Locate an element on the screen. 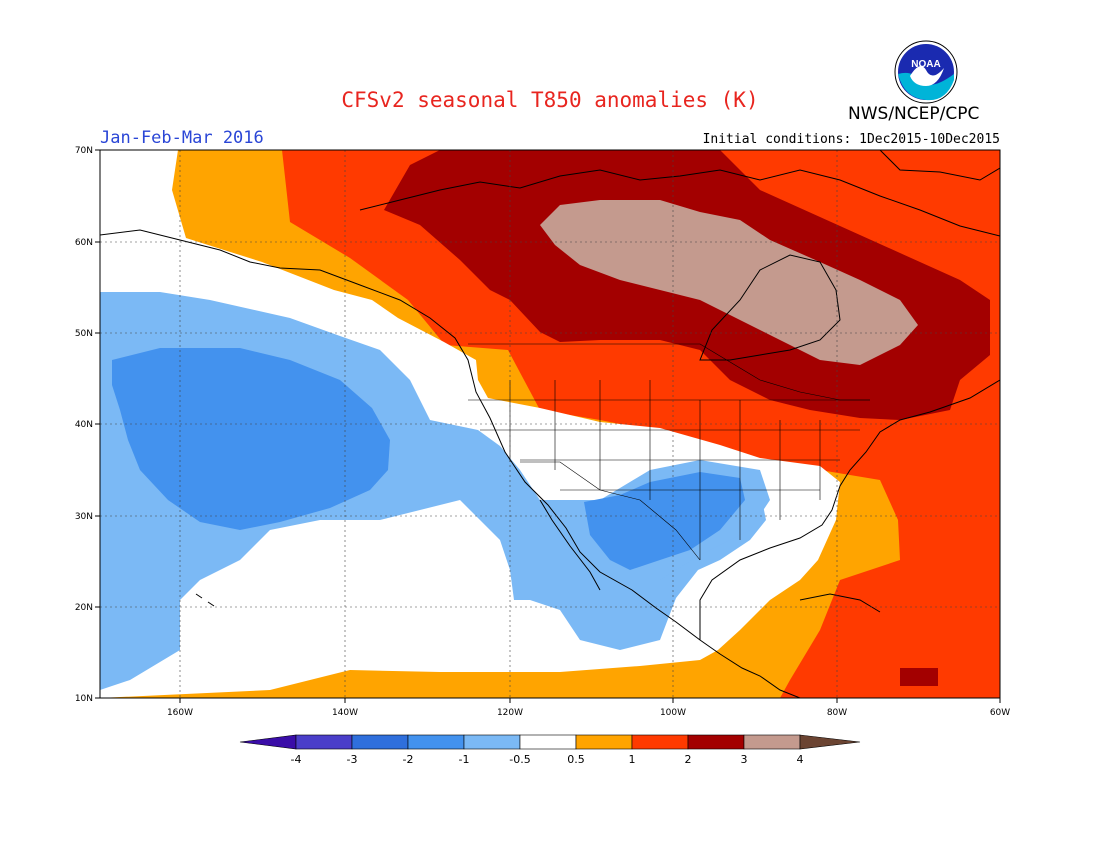 The width and height of the screenshot is (1100, 850). colorbar-tick-label: -3 is located at coordinates (352, 759).